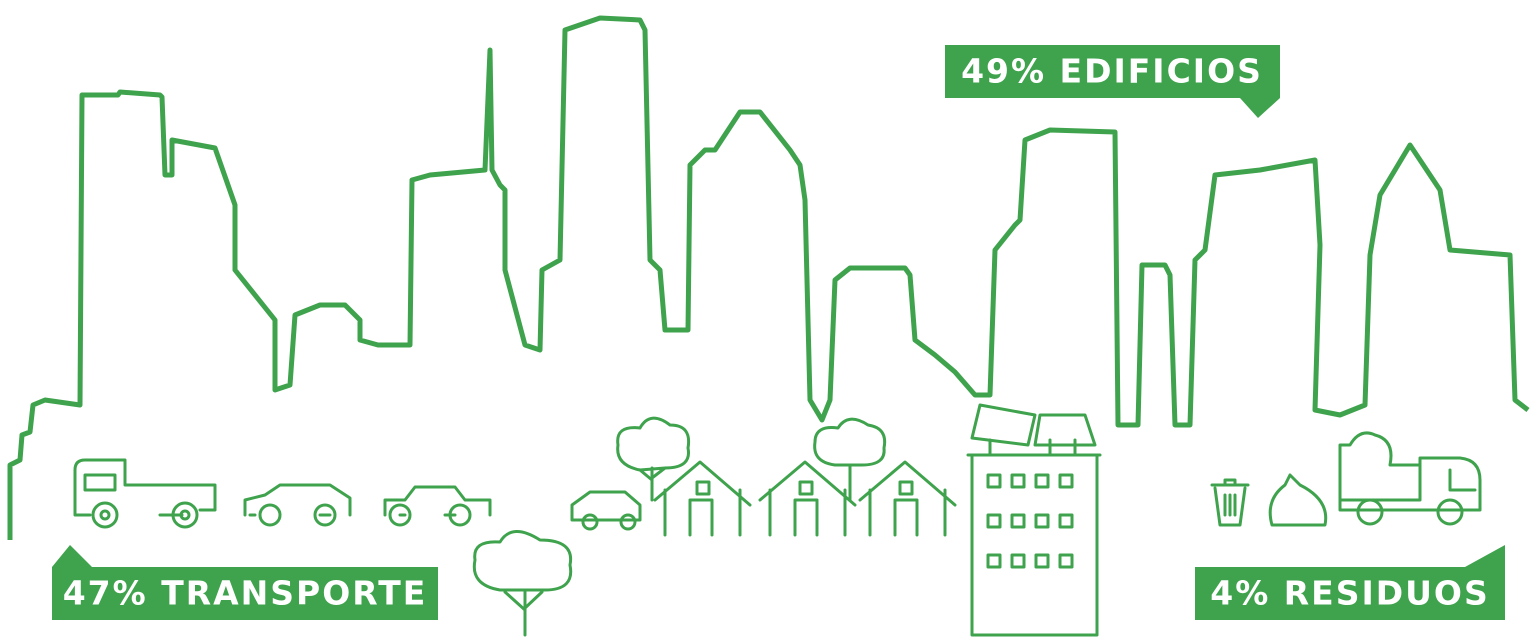  I want to click on label-text: 49% EDIFICIOS, so click(1112, 71).